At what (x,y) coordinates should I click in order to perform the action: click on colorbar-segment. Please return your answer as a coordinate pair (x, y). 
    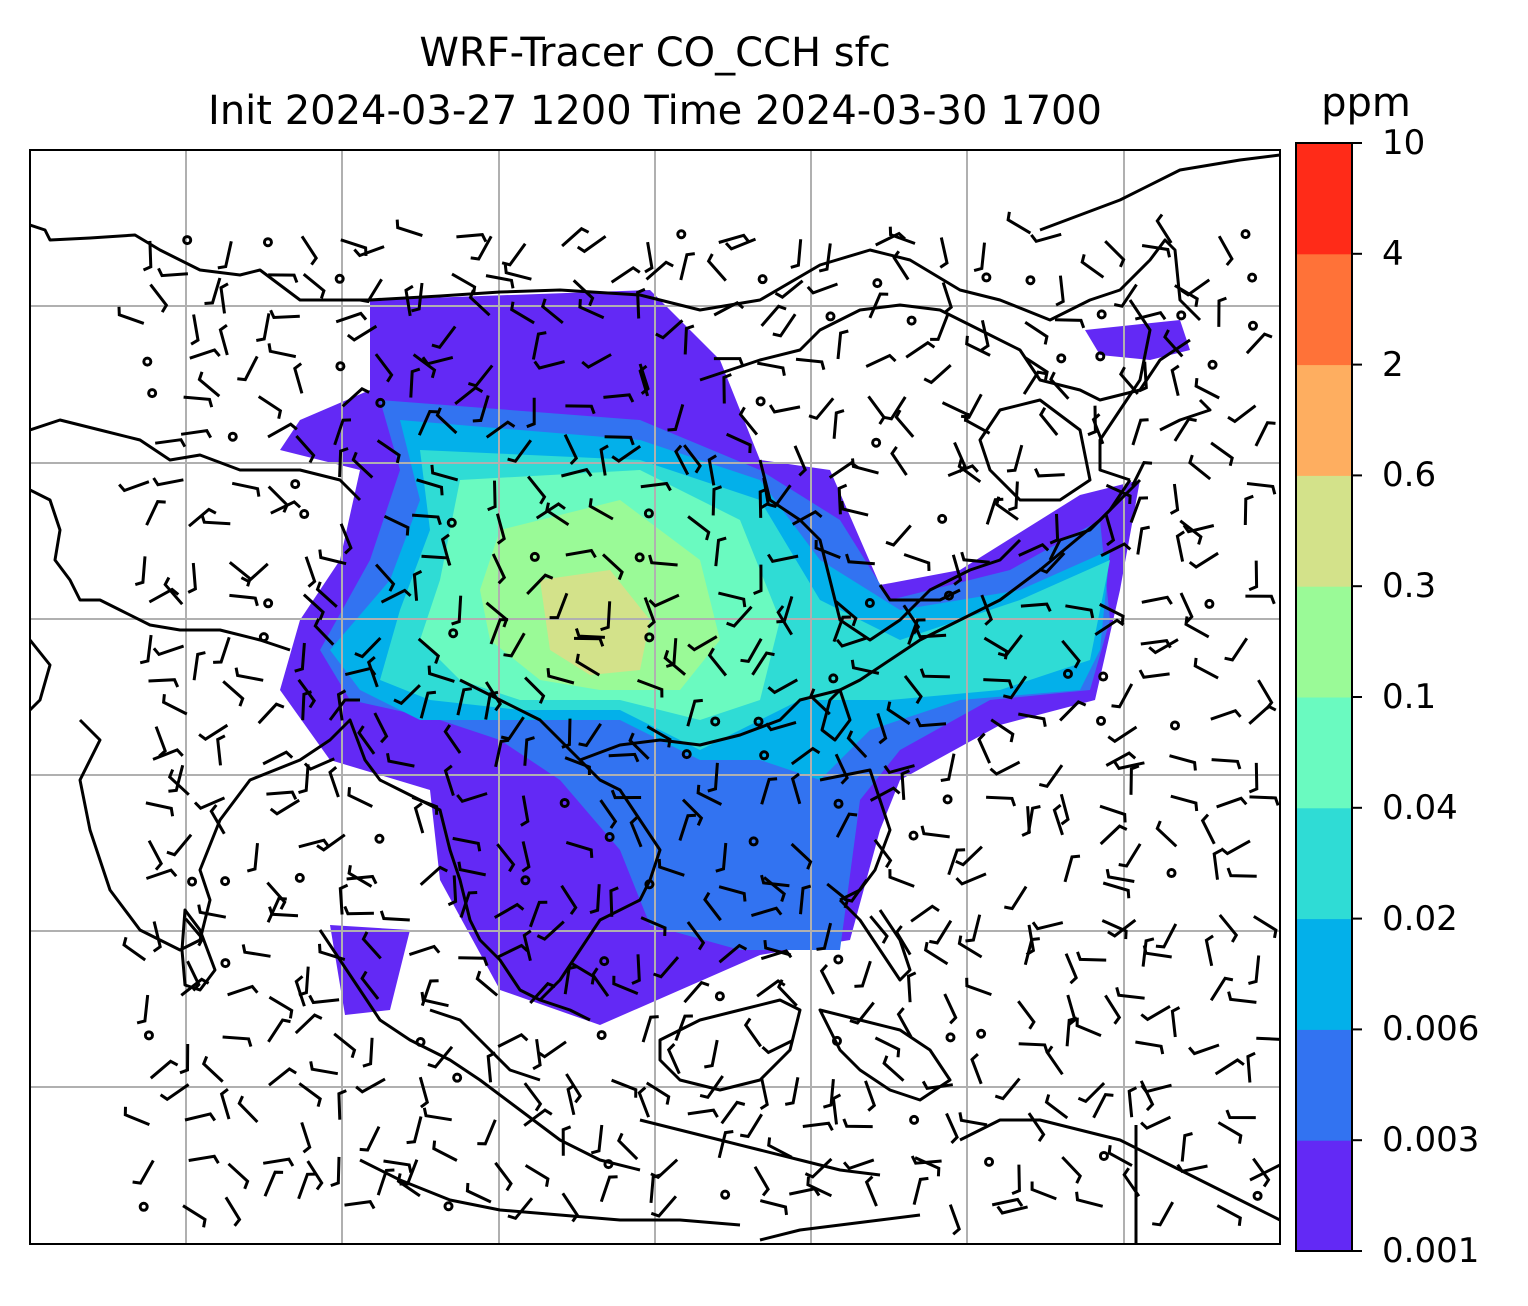
    Looking at the image, I should click on (1324, 1085).